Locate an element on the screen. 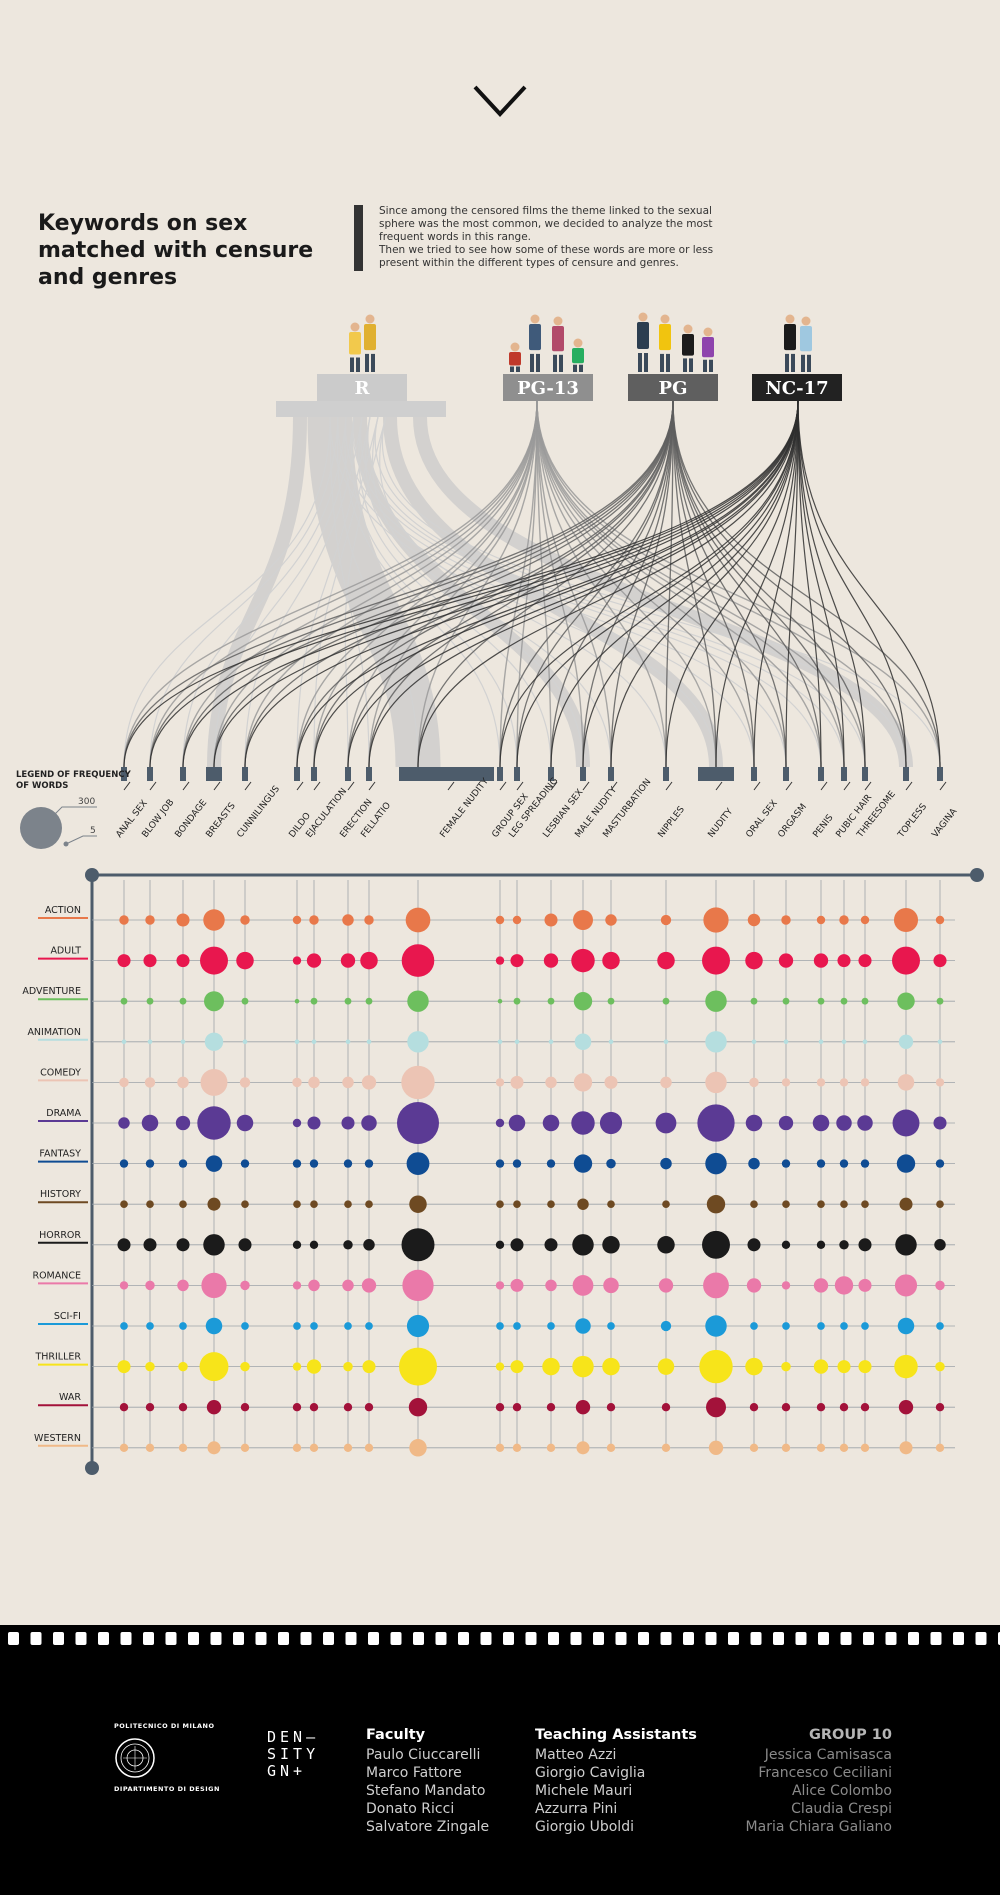 The image size is (1000, 1895). university-name: POLITECNICO DI MILANO is located at coordinates (164, 1726).